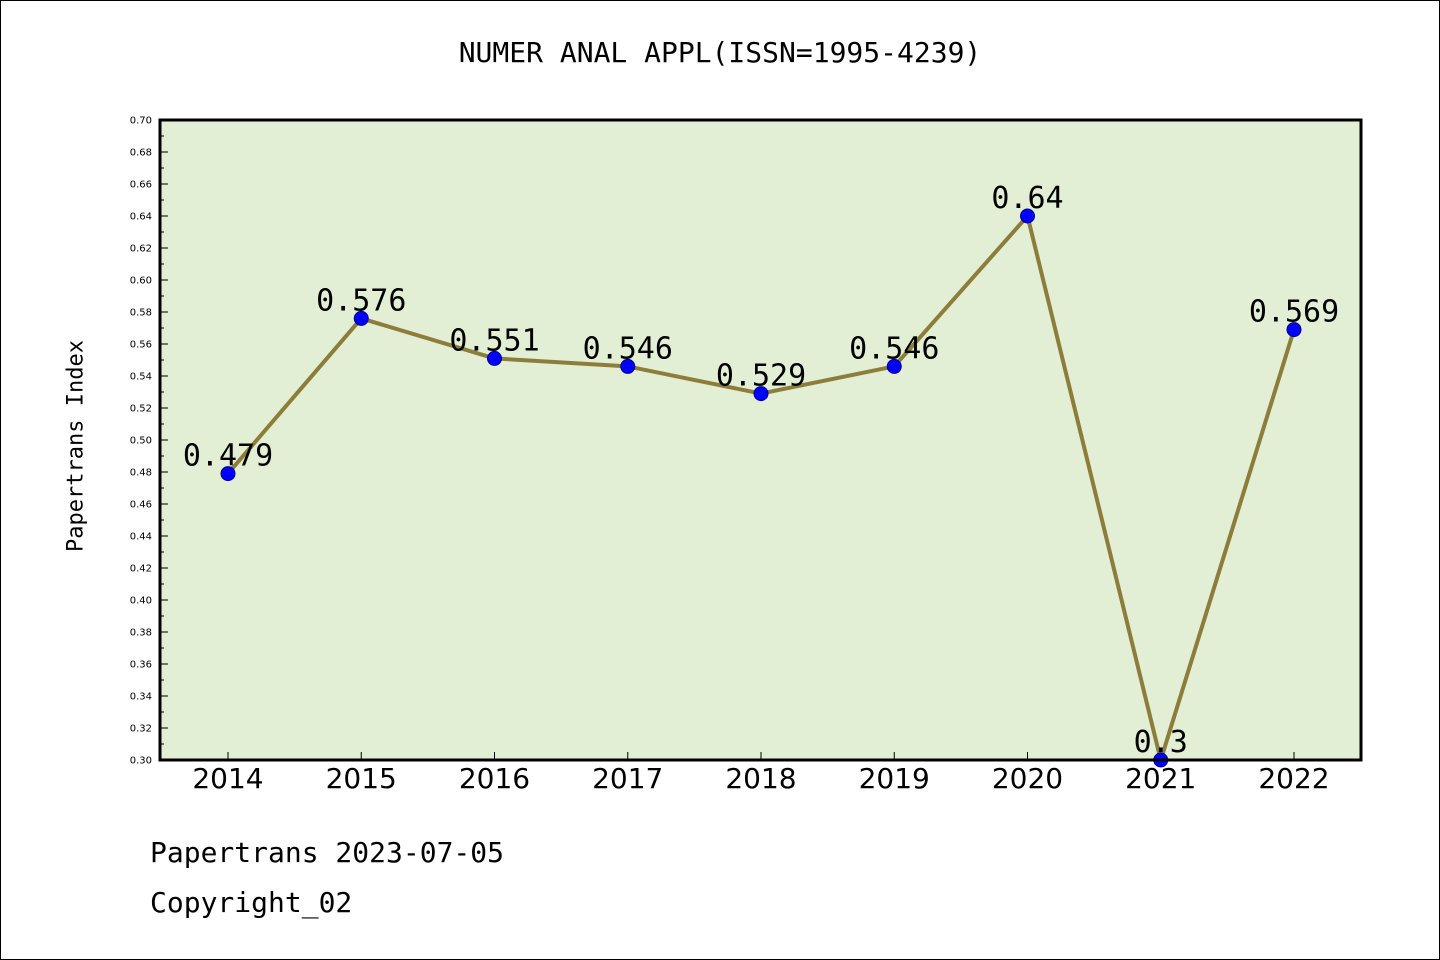  What do you see at coordinates (361, 778) in the screenshot?
I see `x-tick-label: 2015` at bounding box center [361, 778].